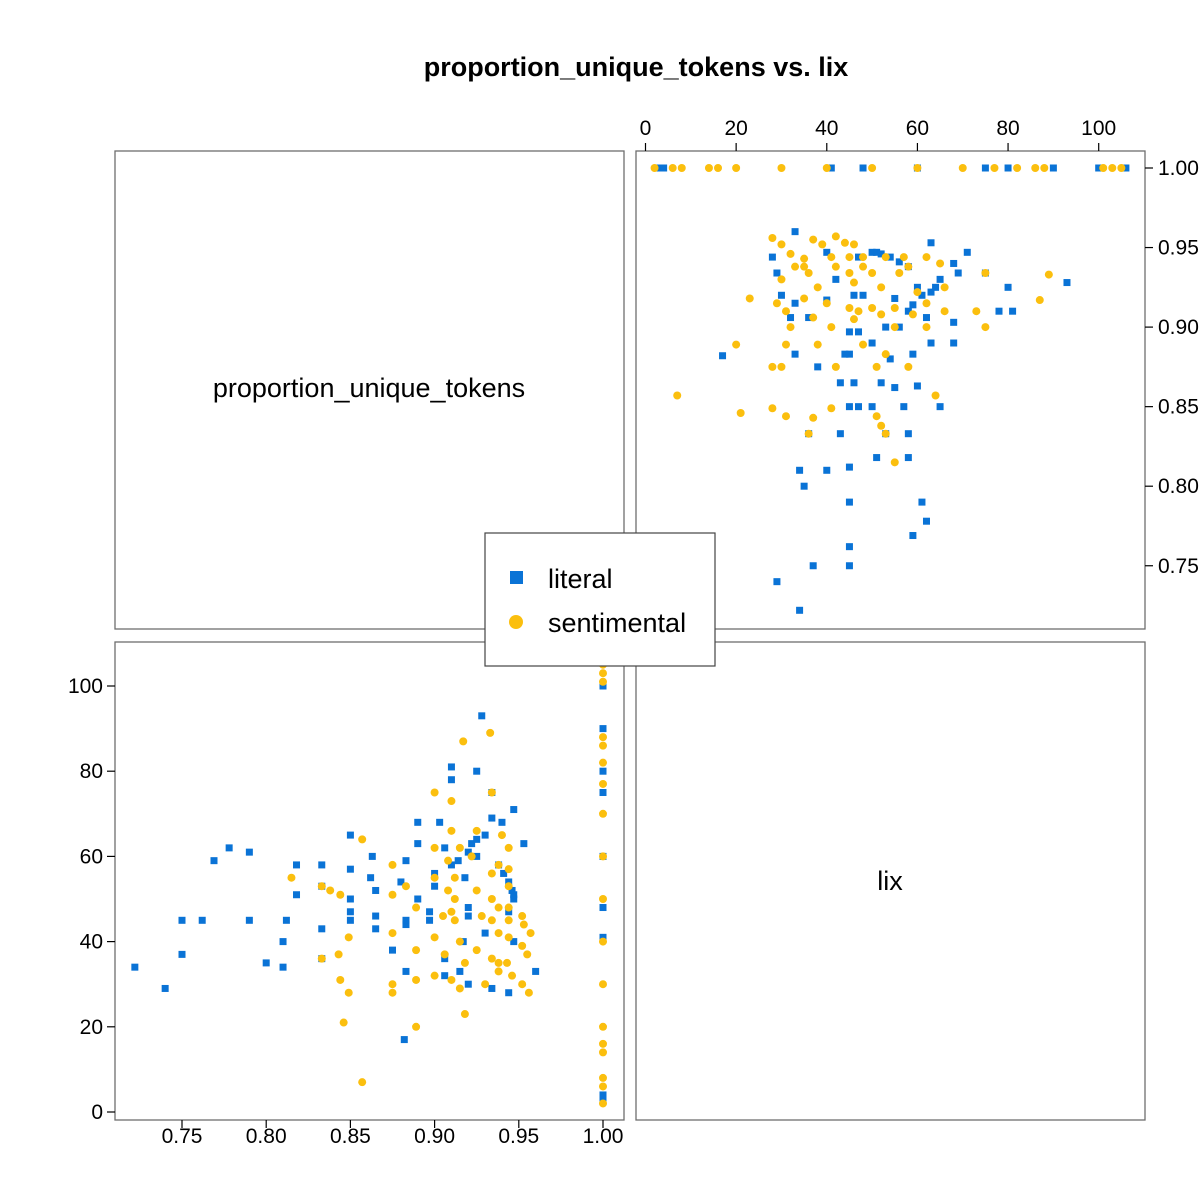 The width and height of the screenshot is (1200, 1200). What do you see at coordinates (516, 577) in the screenshot?
I see `legend-swatch-literal` at bounding box center [516, 577].